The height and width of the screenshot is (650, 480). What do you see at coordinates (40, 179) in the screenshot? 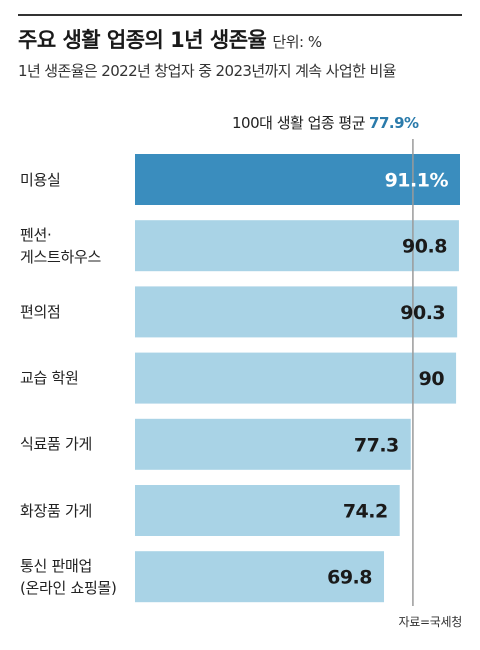
I see `category-label-0: 미용실` at bounding box center [40, 179].